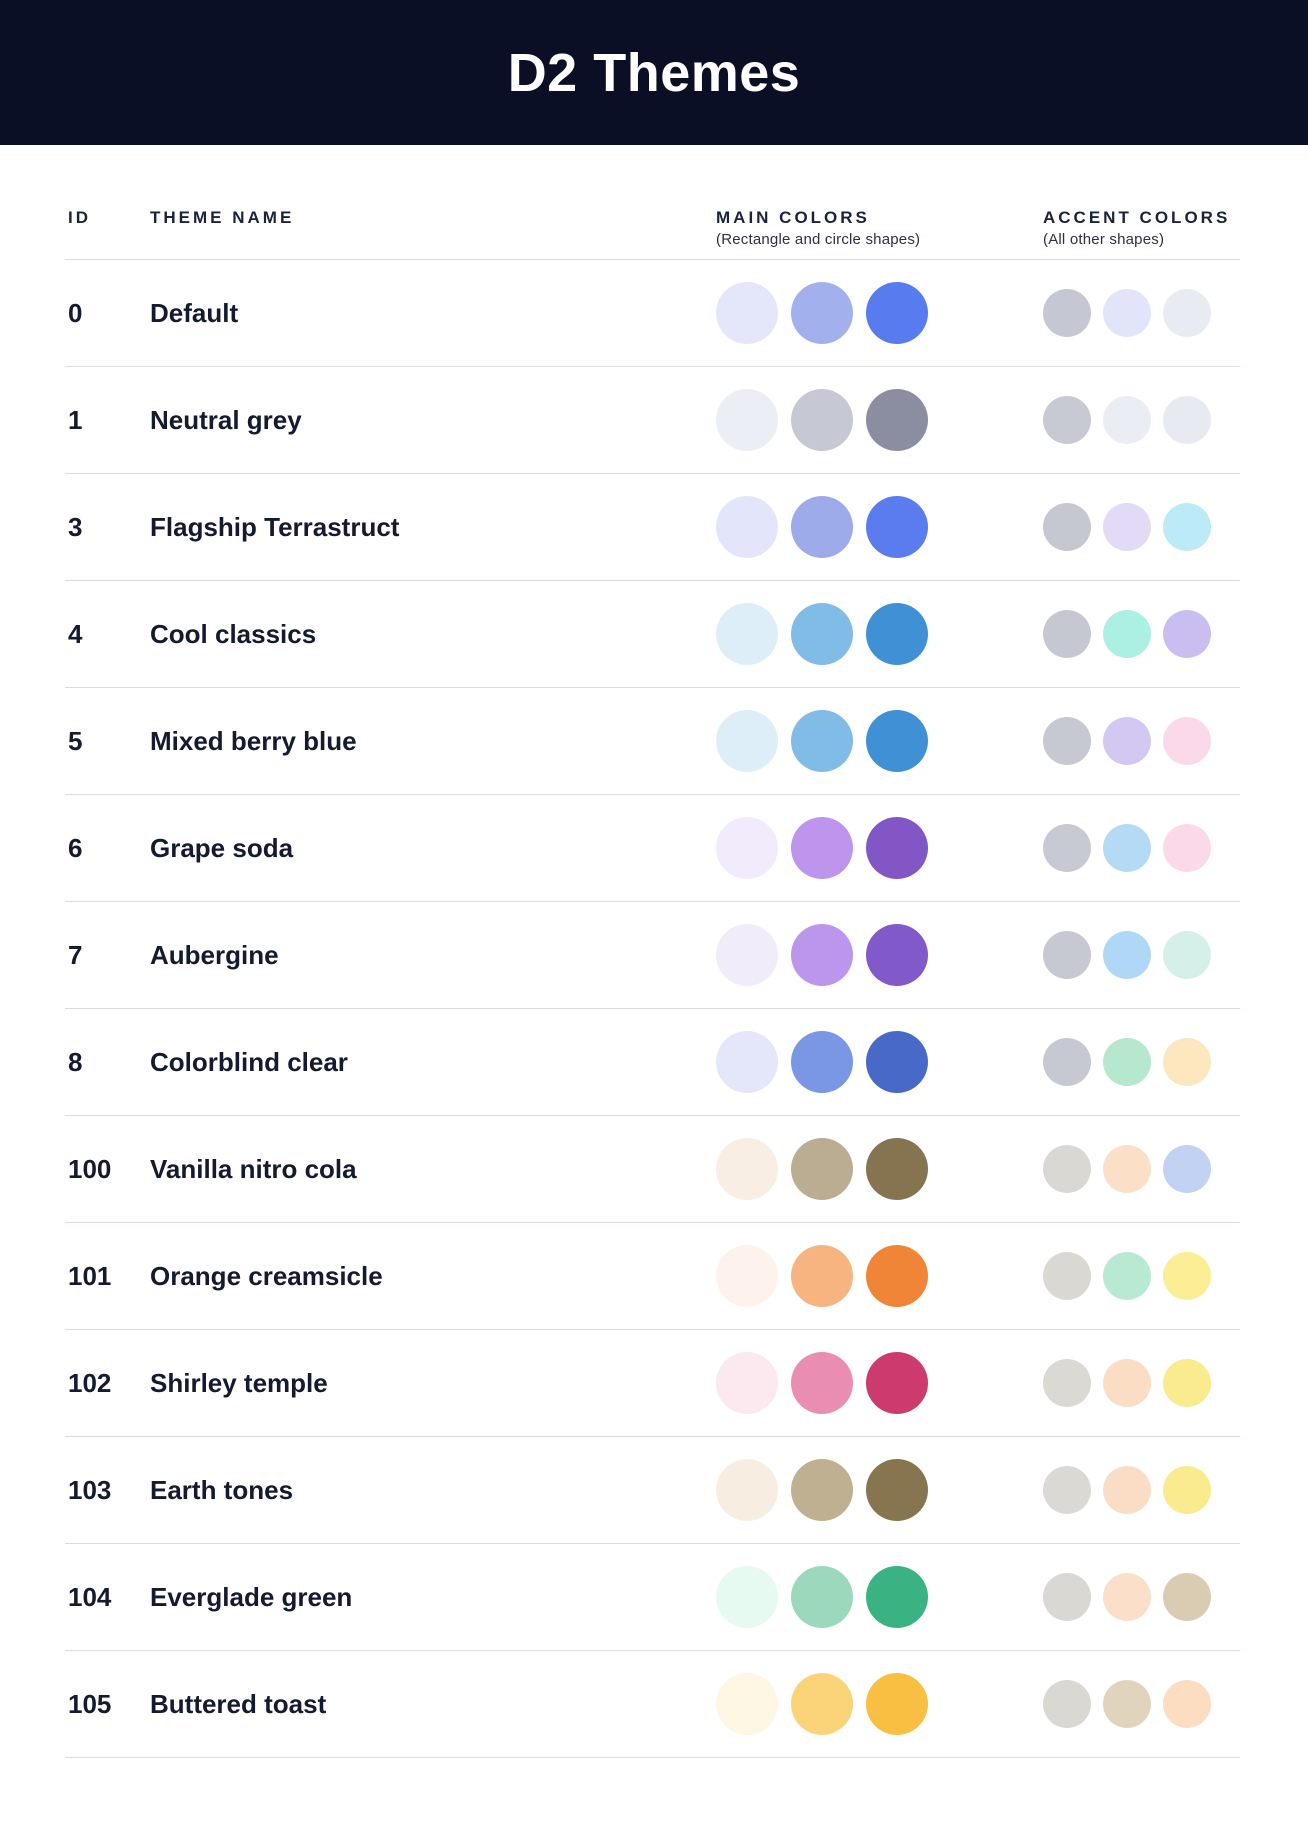 The image size is (1308, 1826). What do you see at coordinates (222, 217) in the screenshot?
I see `column-header-theme-name-label: THEME NAME` at bounding box center [222, 217].